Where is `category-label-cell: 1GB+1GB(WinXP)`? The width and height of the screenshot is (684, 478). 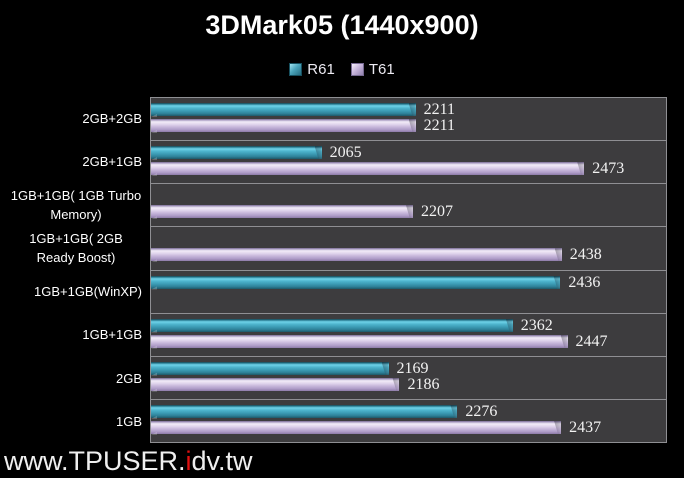 category-label-cell: 1GB+1GB(WinXP) is located at coordinates (71, 291).